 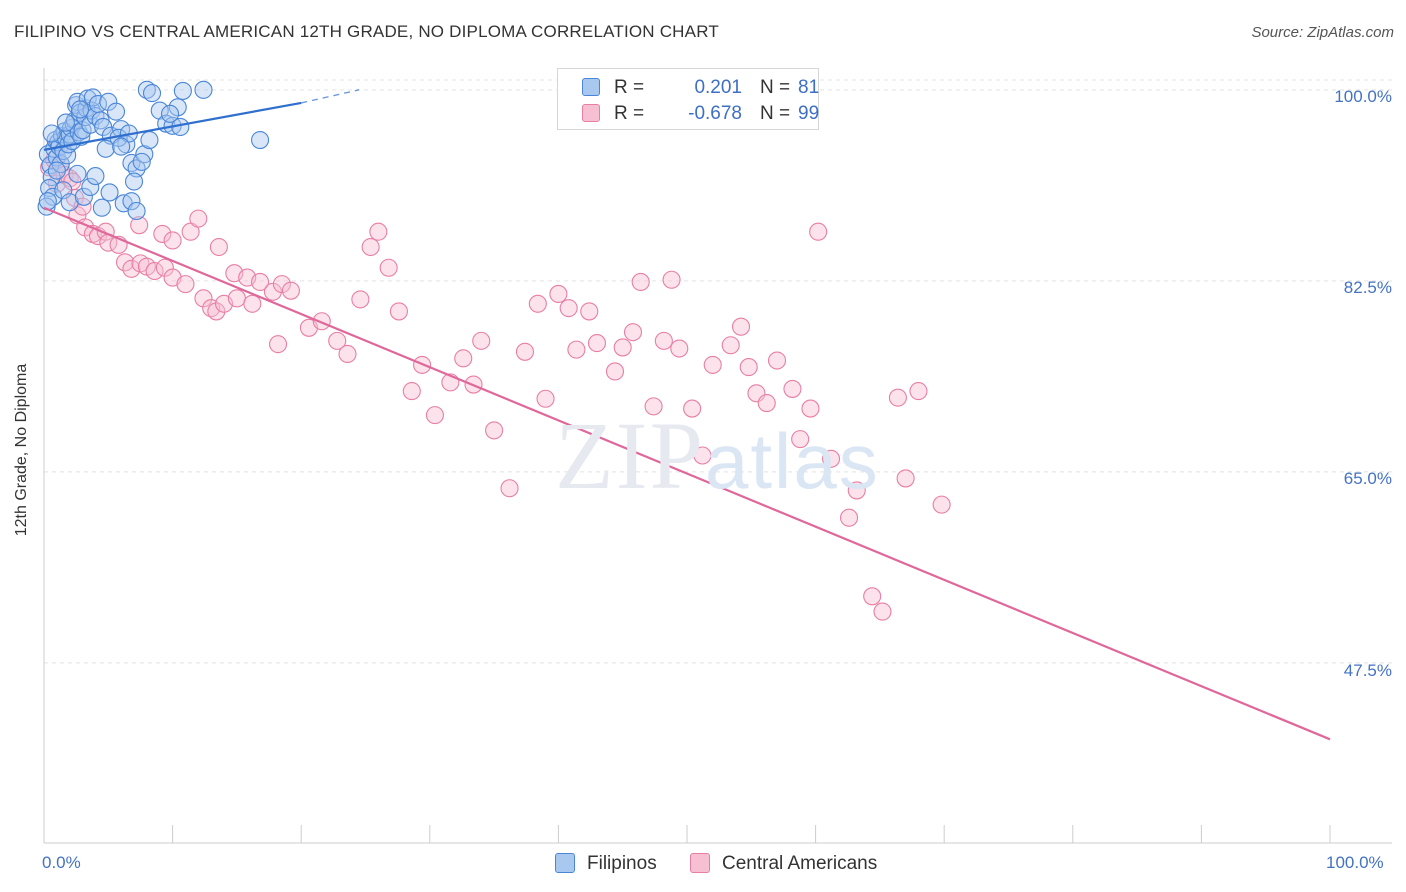 What do you see at coordinates (330, 96) in the screenshot?
I see `filipinos-trend-extension` at bounding box center [330, 96].